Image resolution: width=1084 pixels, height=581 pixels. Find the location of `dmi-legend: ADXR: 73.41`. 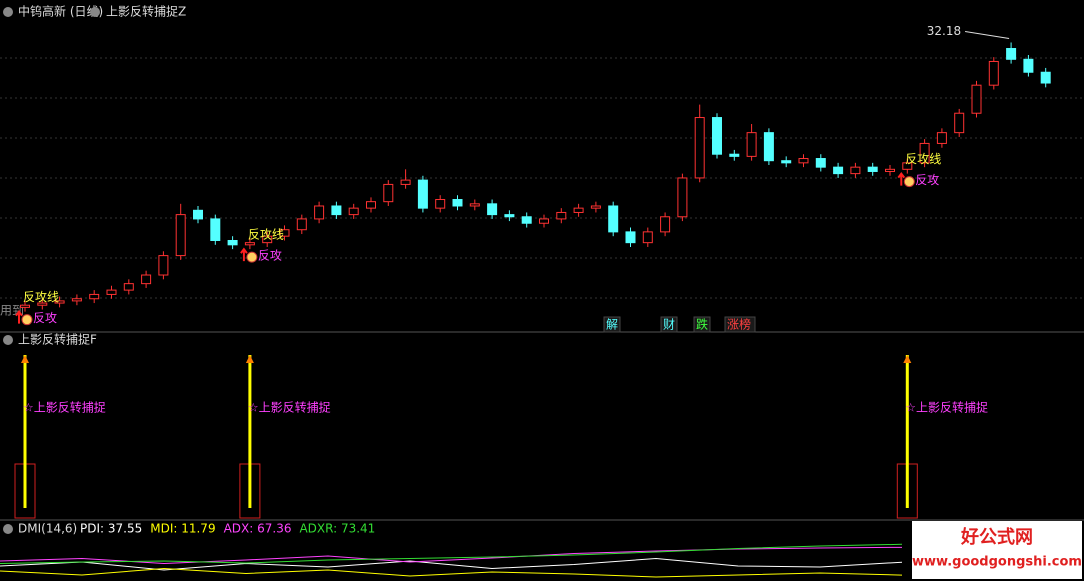

dmi-legend: ADXR: 73.41 is located at coordinates (337, 529).